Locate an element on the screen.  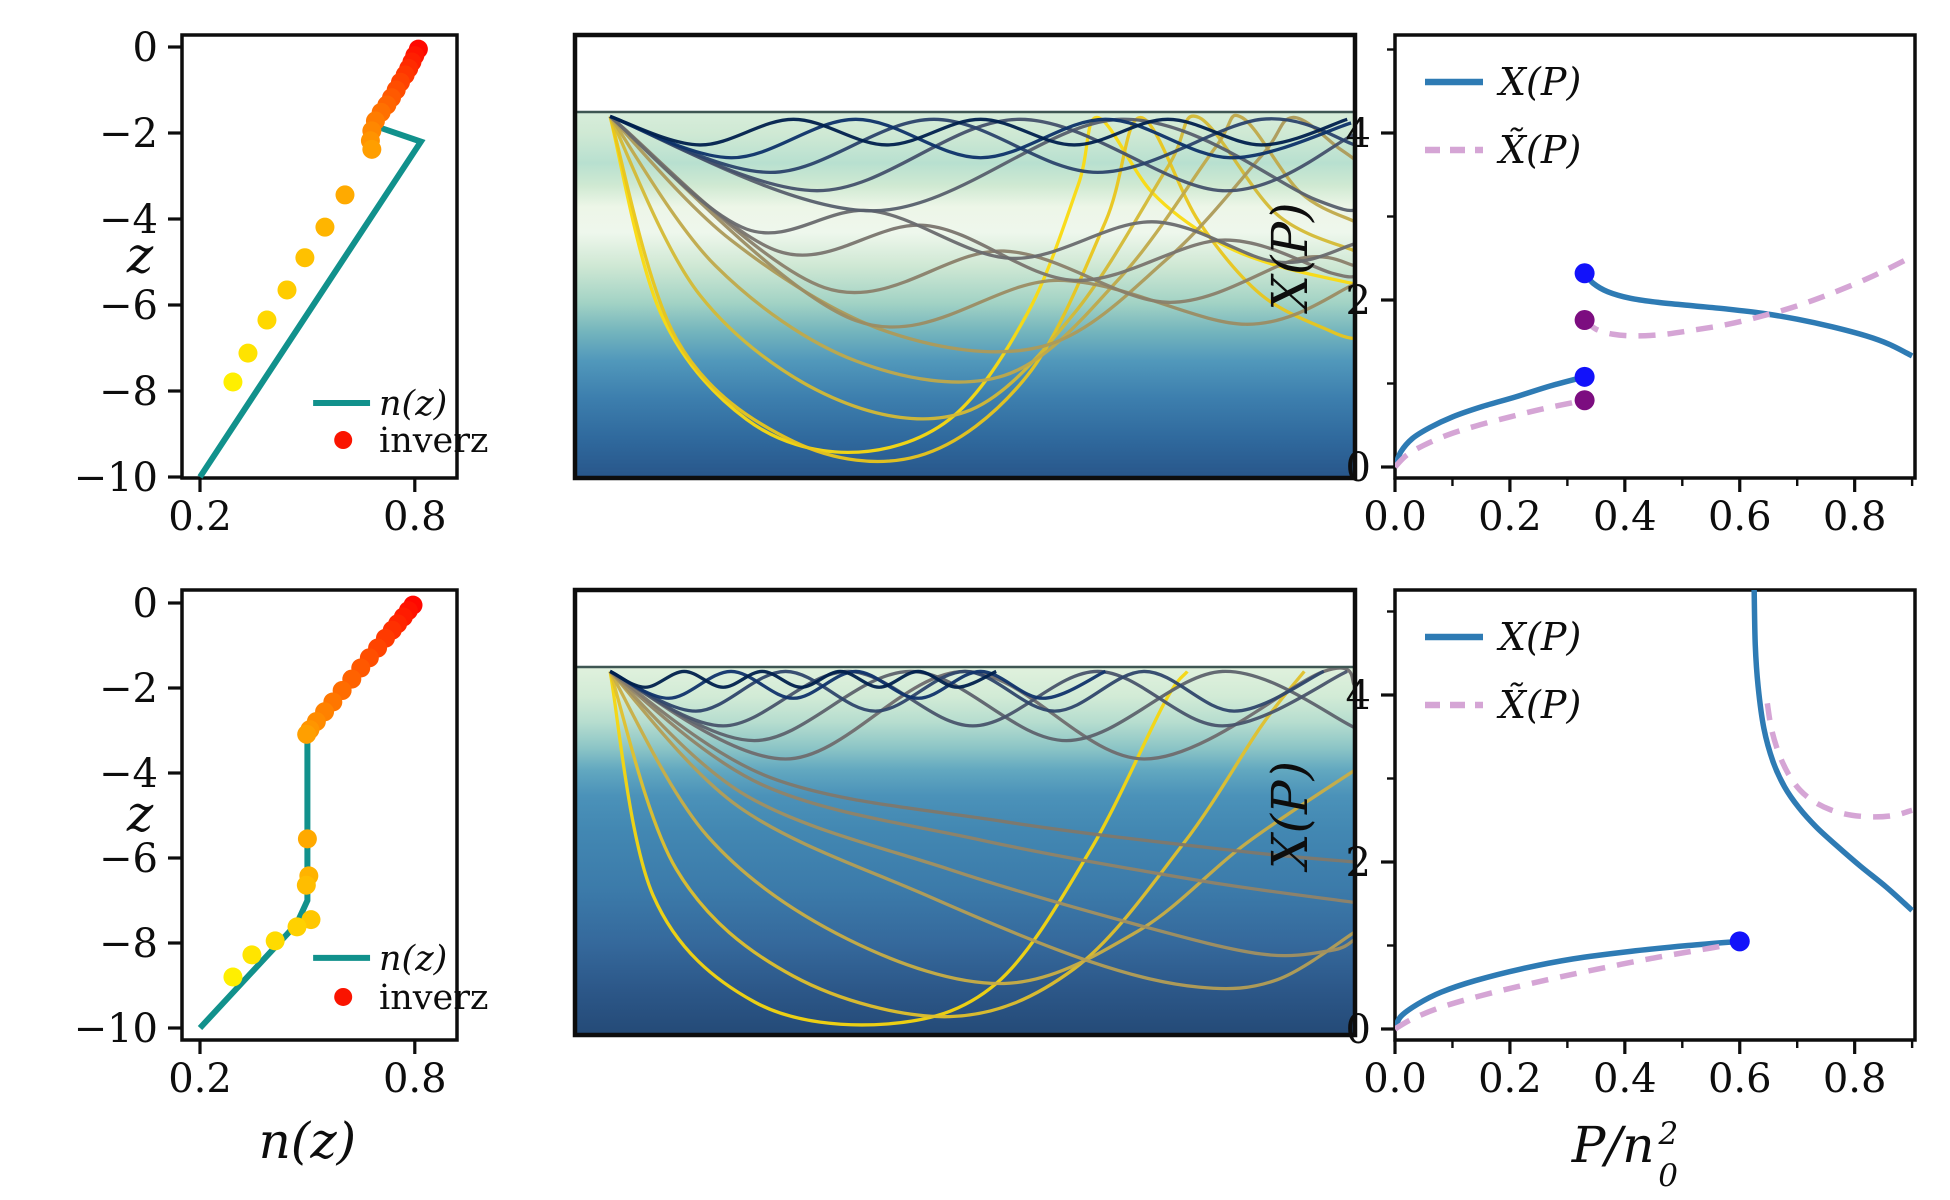
panel-profile-top: 0.2 0.8 0 −2 −4 −6 −8 −10 z n(z)inverz is located at coordinates (281, 282).